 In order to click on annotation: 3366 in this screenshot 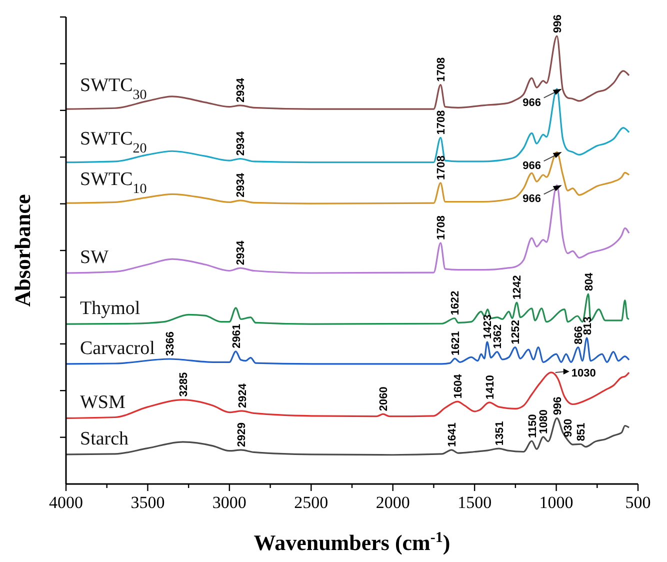, I will do `click(170, 344)`.